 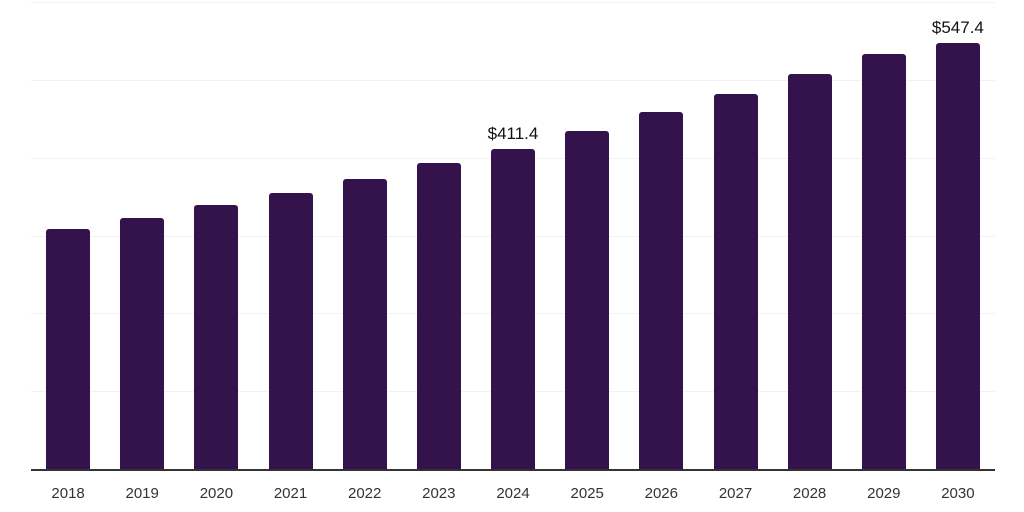 I want to click on x-tick-2030: 2030, so click(x=958, y=493).